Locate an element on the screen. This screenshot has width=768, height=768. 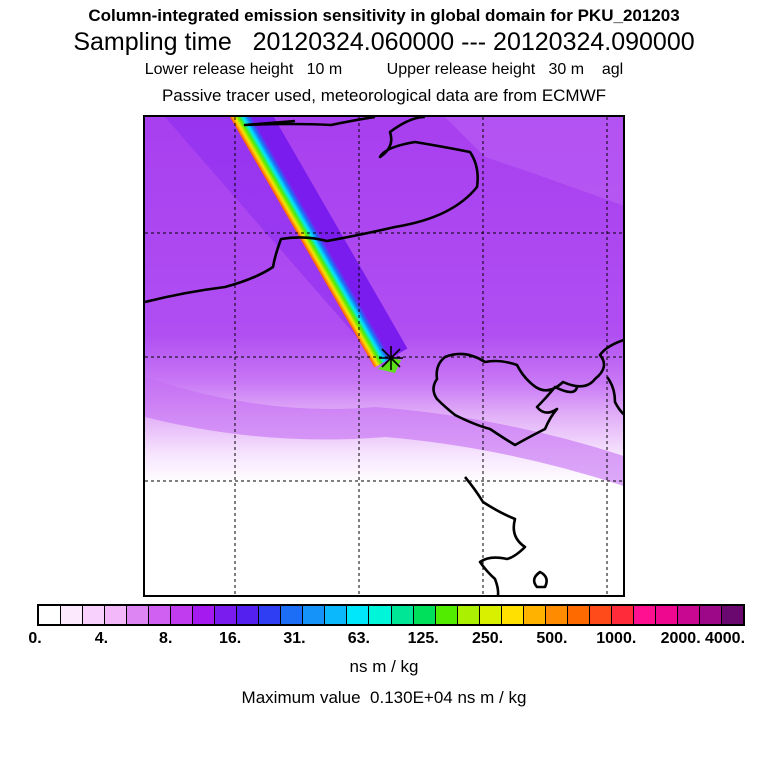
colorbar-tick-label: 125. is located at coordinates (423, 638).